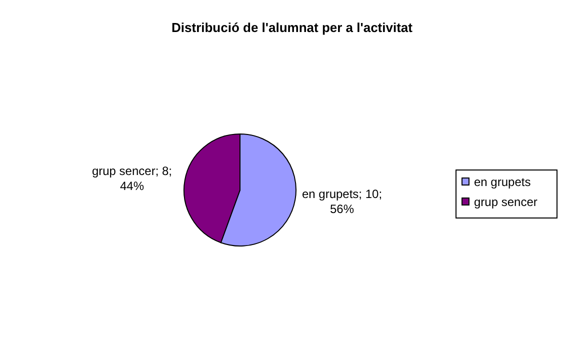 The height and width of the screenshot is (345, 579). I want to click on data-label: en grupets; 10; 56%, so click(342, 201).